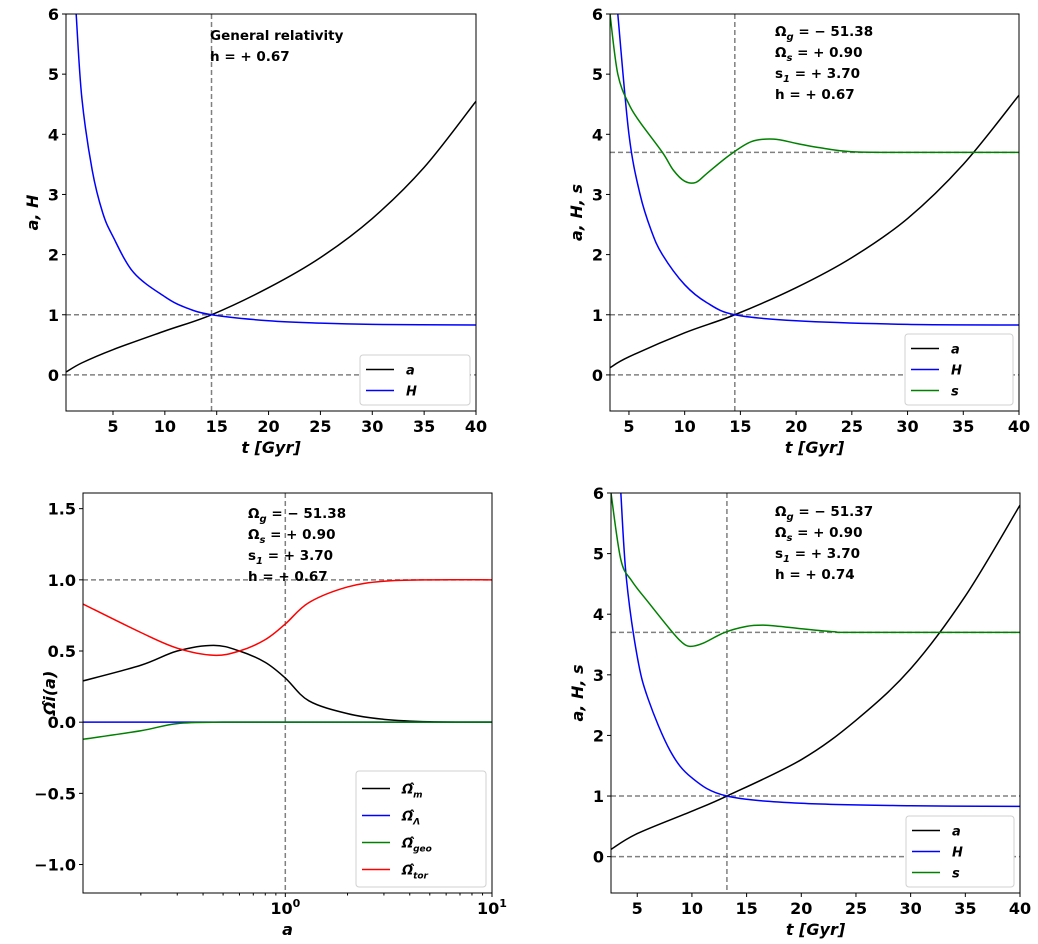  Describe the element at coordinates (417, 796) in the screenshot. I see `legend-subscript: m` at that location.